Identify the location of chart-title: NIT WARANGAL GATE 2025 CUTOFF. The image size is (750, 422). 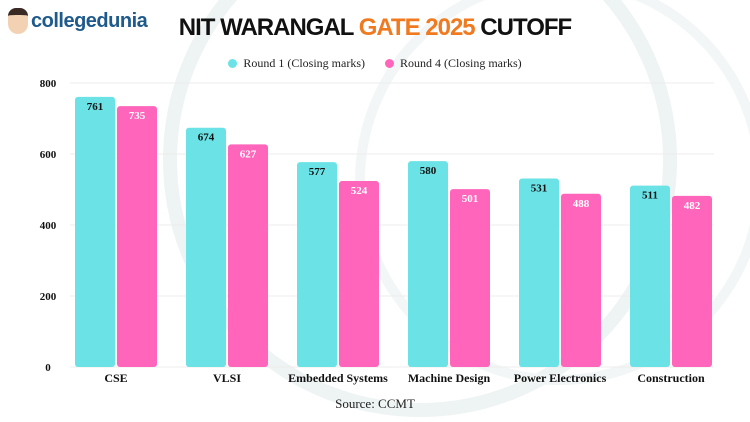
(375, 27).